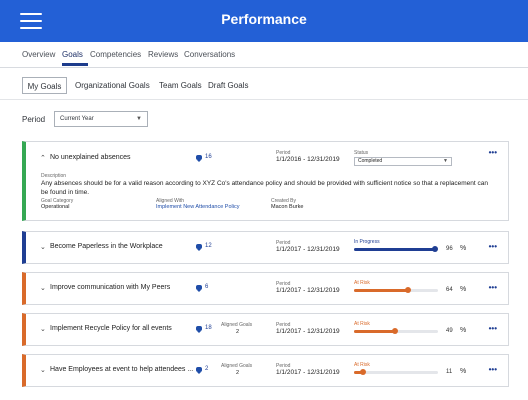  I want to click on comment-count: 6, so click(202, 288).